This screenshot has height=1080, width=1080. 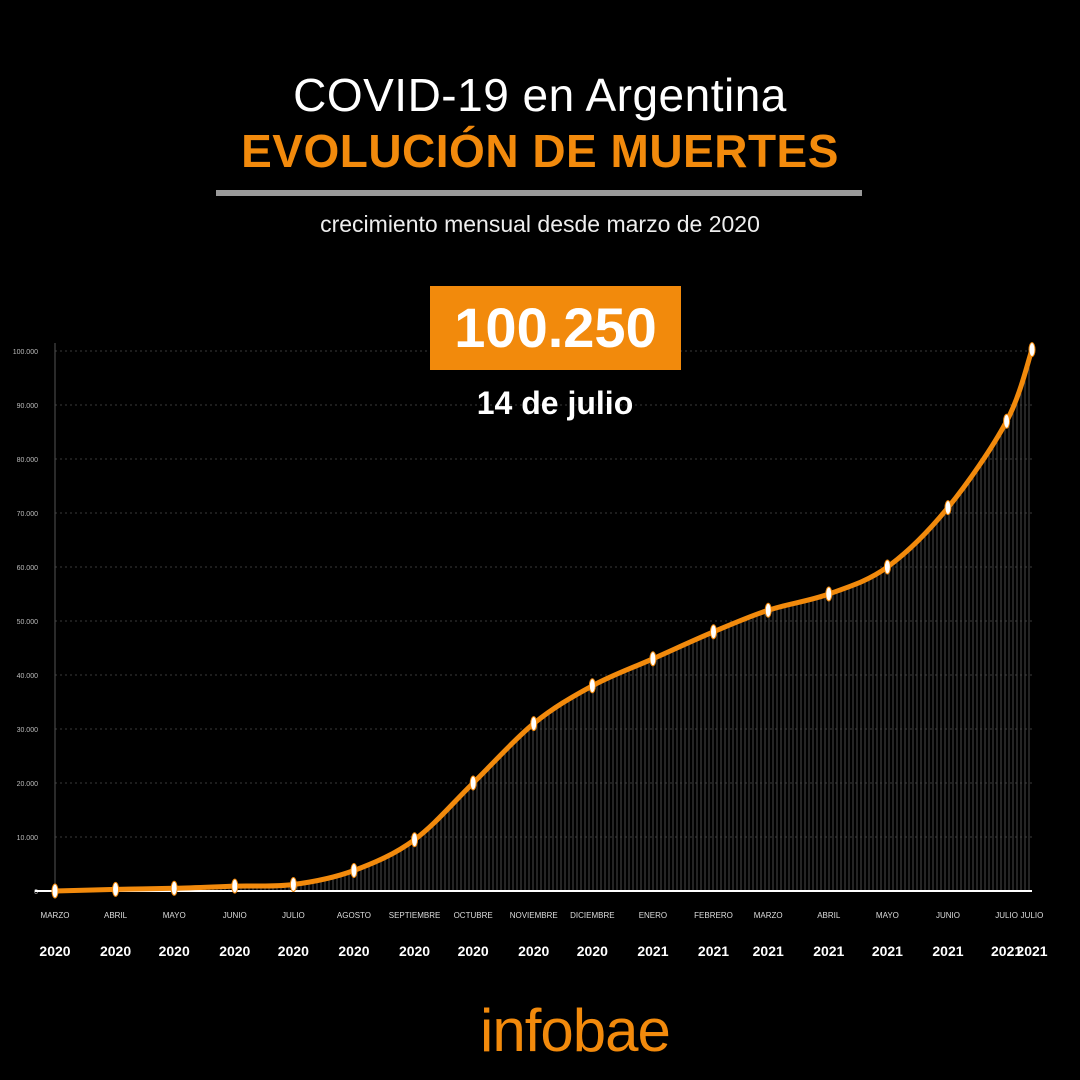 What do you see at coordinates (28, 784) in the screenshot?
I see `y-tick-label: 20.000` at bounding box center [28, 784].